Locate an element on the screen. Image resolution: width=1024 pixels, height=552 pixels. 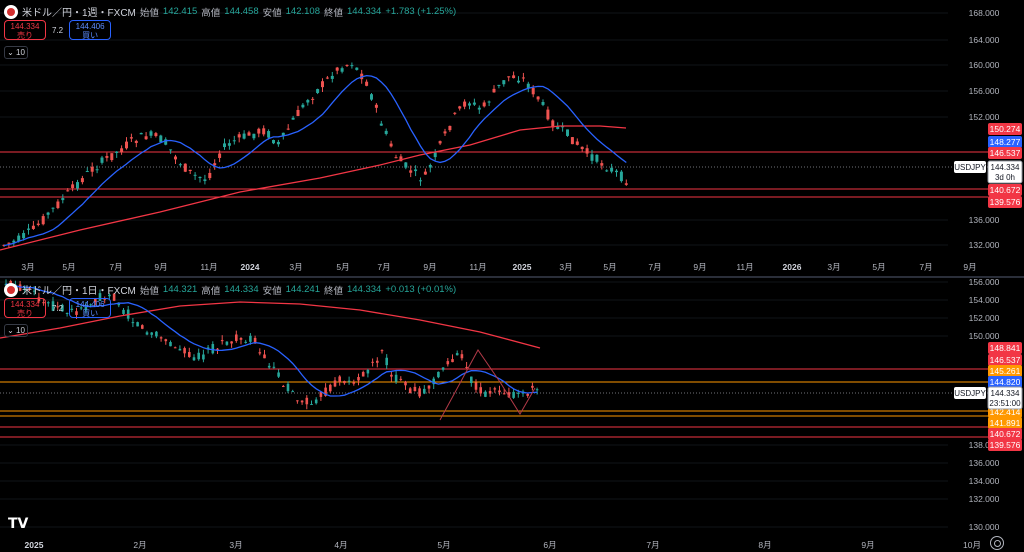
price-tick-label: 134.000 is located at coordinates (984, 481).